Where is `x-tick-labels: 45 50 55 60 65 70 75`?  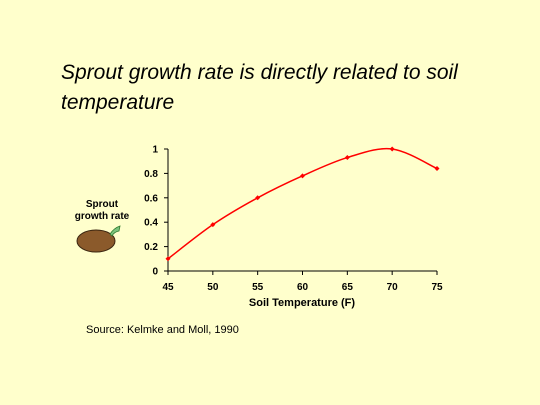
x-tick-labels: 45 50 55 60 65 70 75 is located at coordinates (302, 287).